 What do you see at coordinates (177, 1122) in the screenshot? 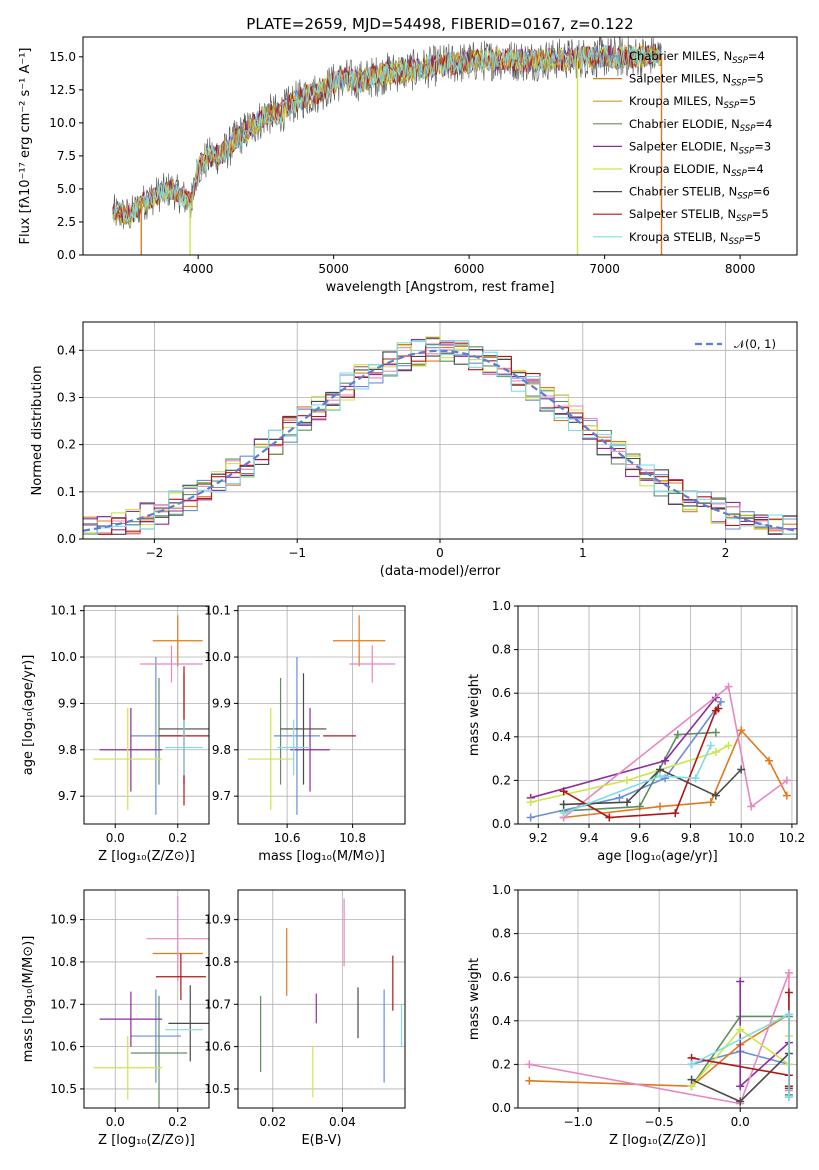
I see `x-tick-label: 0.2` at bounding box center [177, 1122].